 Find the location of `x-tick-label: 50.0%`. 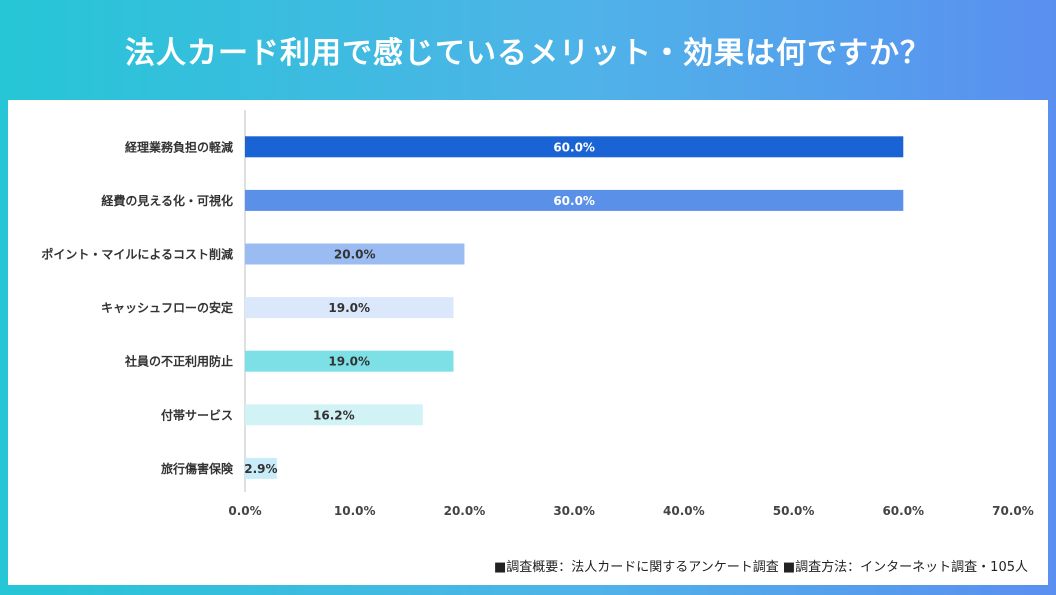

x-tick-label: 50.0% is located at coordinates (794, 511).